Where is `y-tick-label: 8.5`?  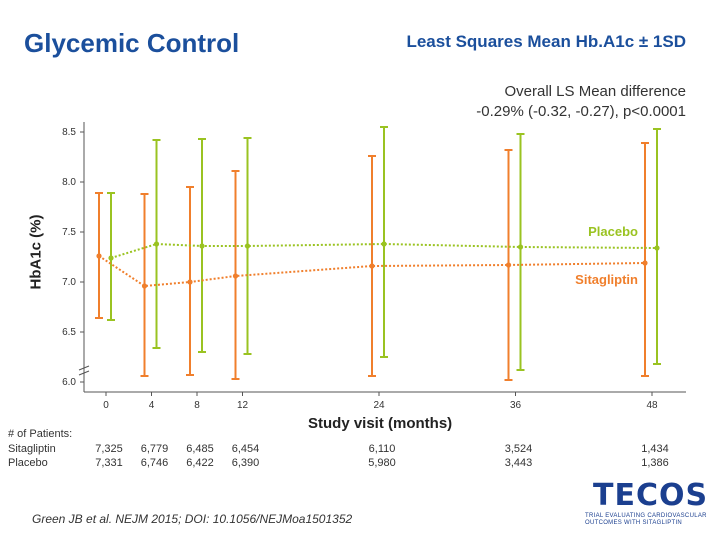
y-tick-label: 8.5 is located at coordinates (69, 132).